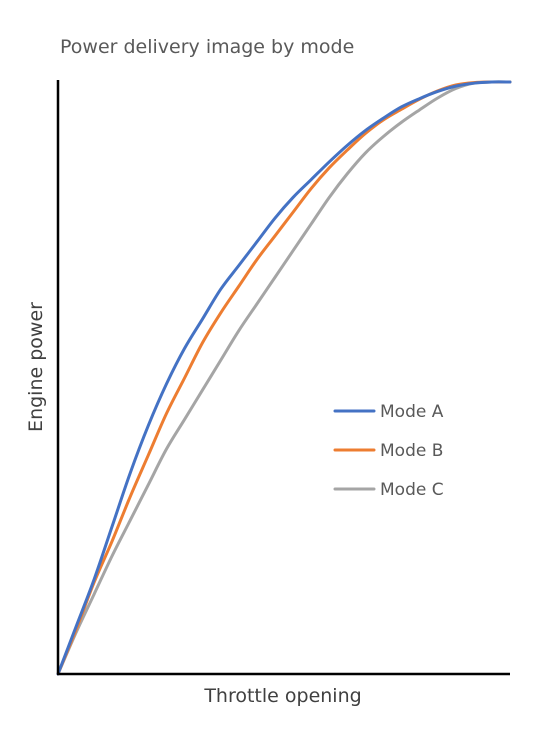  What do you see at coordinates (36, 367) in the screenshot?
I see `y-axis-title: Engine power` at bounding box center [36, 367].